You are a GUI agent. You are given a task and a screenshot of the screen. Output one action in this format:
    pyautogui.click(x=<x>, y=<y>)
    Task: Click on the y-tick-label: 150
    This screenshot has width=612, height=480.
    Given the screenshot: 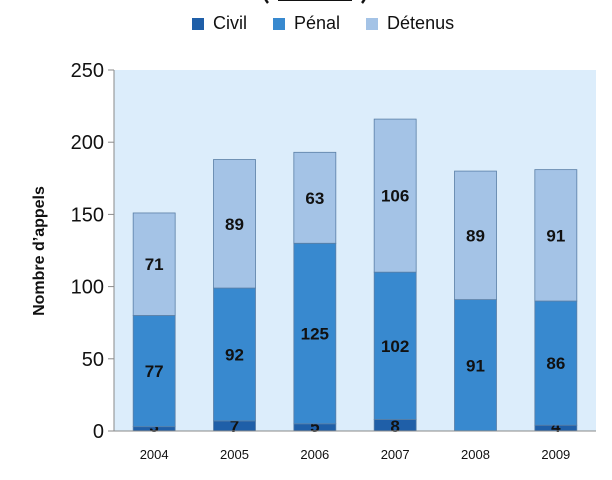 What is the action you would take?
    pyautogui.click(x=87, y=215)
    